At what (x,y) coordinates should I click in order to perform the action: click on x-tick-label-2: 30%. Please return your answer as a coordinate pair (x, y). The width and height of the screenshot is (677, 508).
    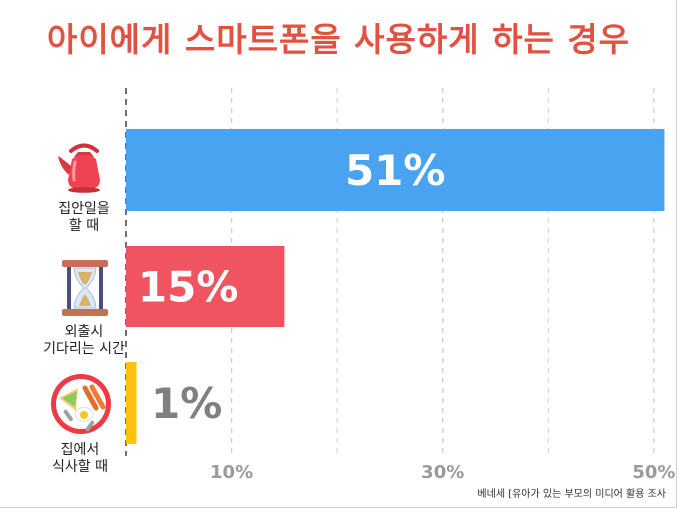
    Looking at the image, I should click on (442, 472).